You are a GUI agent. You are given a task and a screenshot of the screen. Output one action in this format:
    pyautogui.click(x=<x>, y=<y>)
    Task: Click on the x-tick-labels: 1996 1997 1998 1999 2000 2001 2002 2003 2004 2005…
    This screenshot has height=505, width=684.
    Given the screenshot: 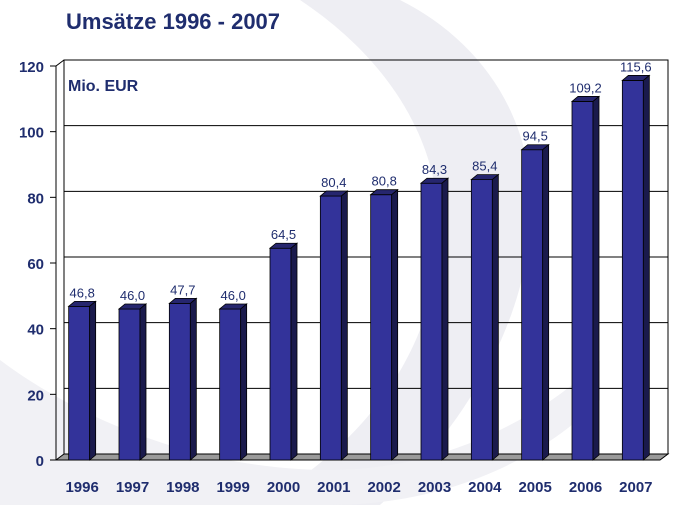 What is the action you would take?
    pyautogui.click(x=358, y=487)
    